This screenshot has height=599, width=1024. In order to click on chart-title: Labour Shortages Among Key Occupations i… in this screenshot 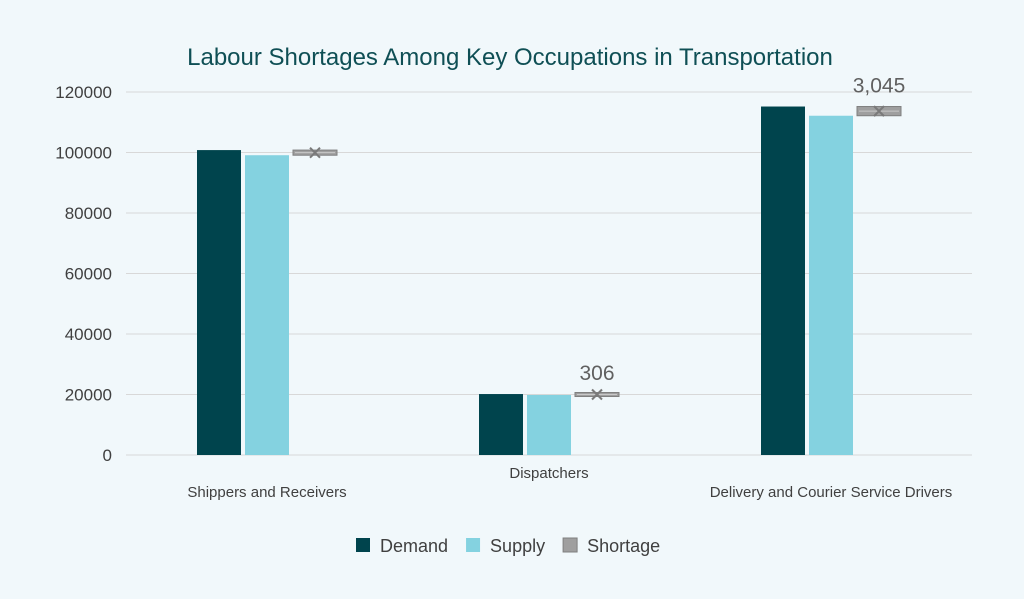, I will do `click(510, 57)`.